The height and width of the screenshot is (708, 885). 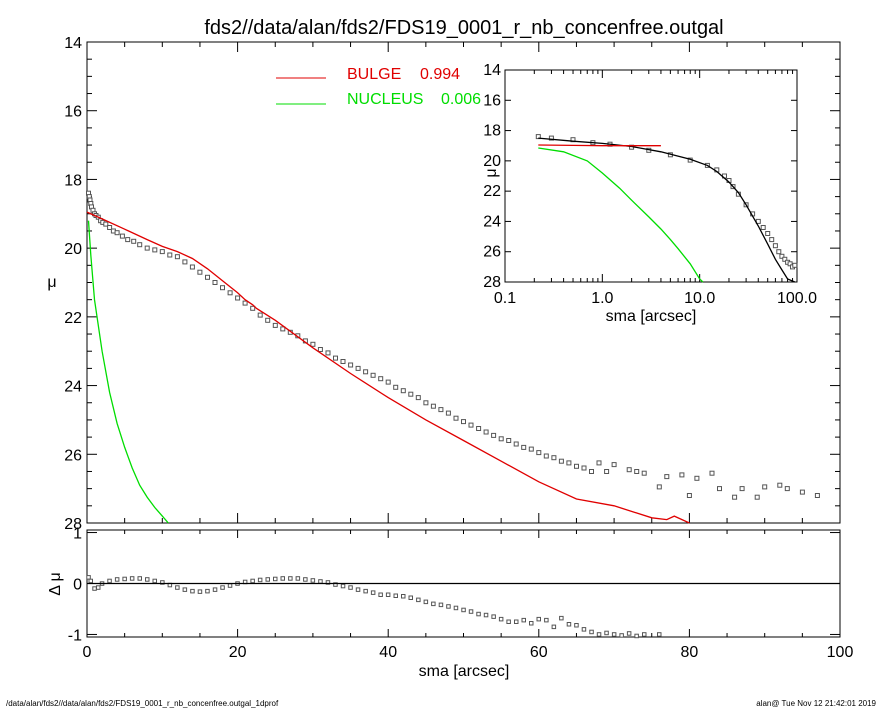 What do you see at coordinates (385, 99) in the screenshot?
I see `legend-nucleus-label: NUCLEUS` at bounding box center [385, 99].